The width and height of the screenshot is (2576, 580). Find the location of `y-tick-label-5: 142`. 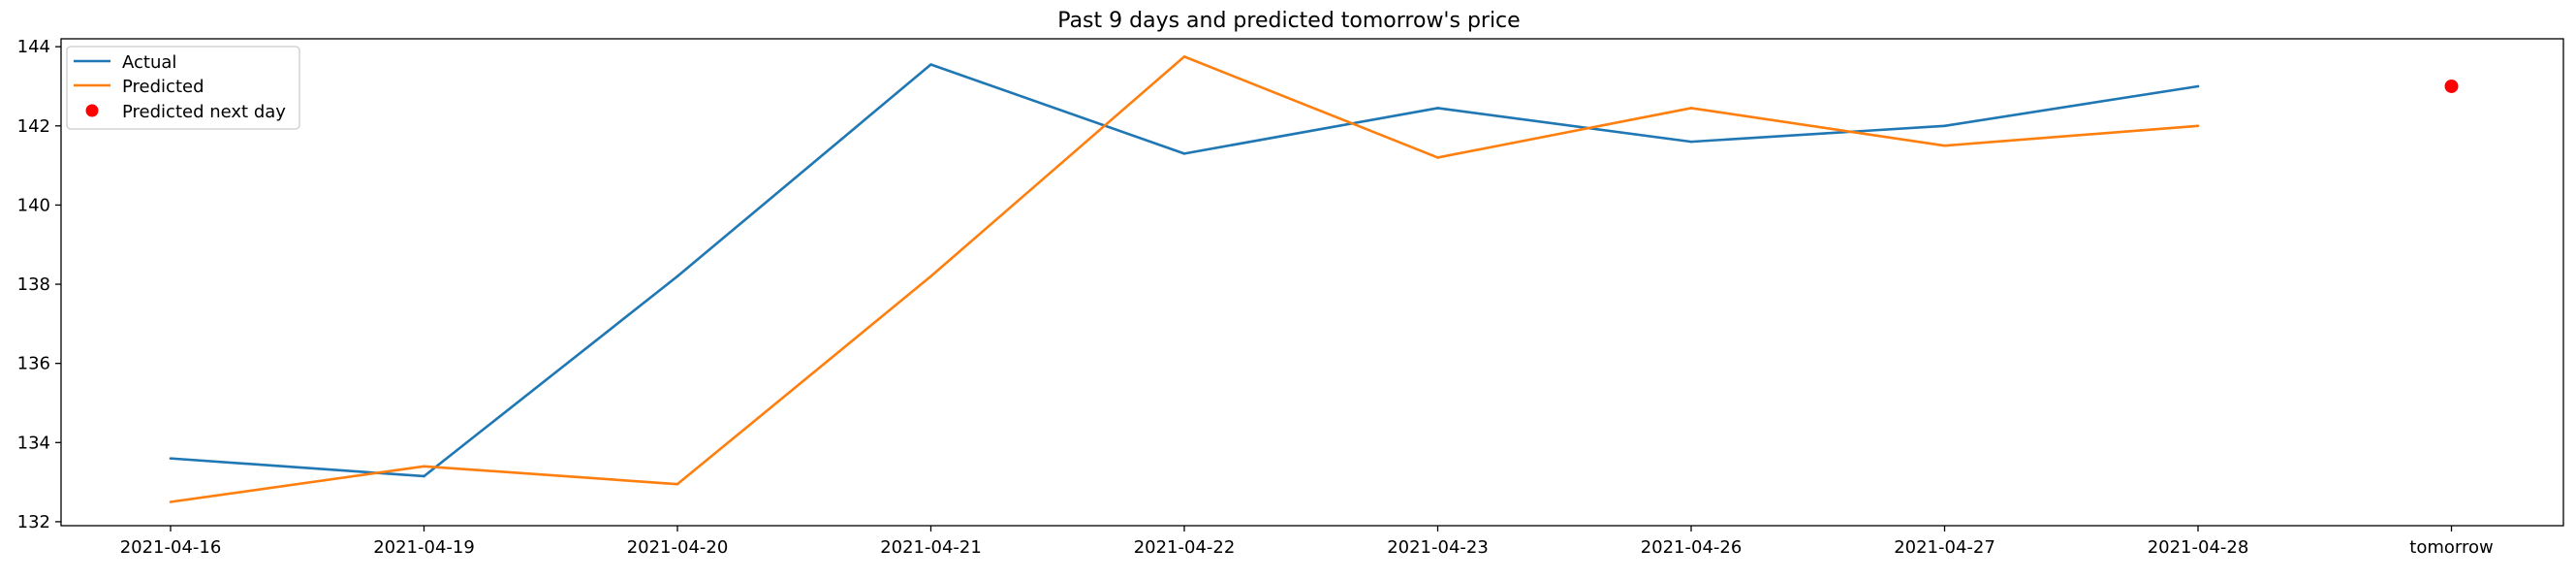

y-tick-label-5: 142 is located at coordinates (33, 126).